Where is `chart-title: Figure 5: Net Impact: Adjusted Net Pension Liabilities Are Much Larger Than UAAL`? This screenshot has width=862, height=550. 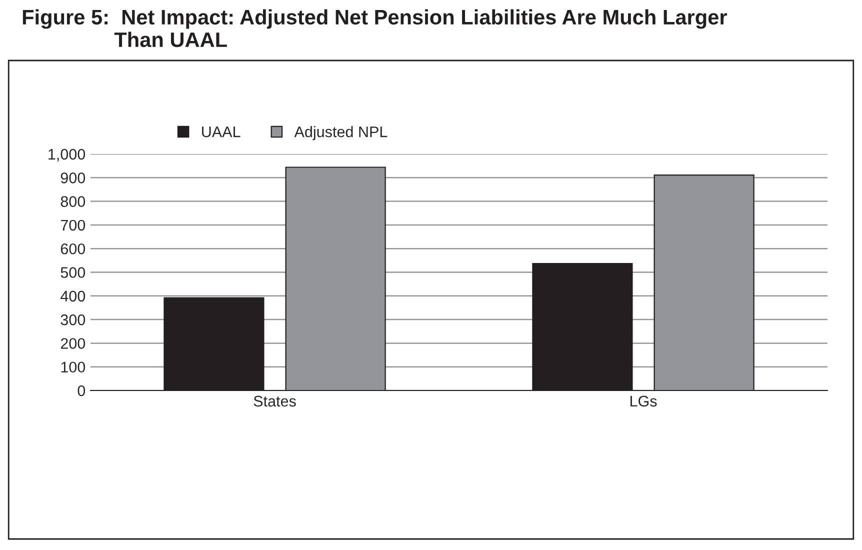 chart-title: Figure 5: Net Impact: Adjusted Net Pension Liabilities Are Much Larger Than UAAL is located at coordinates (374, 28).